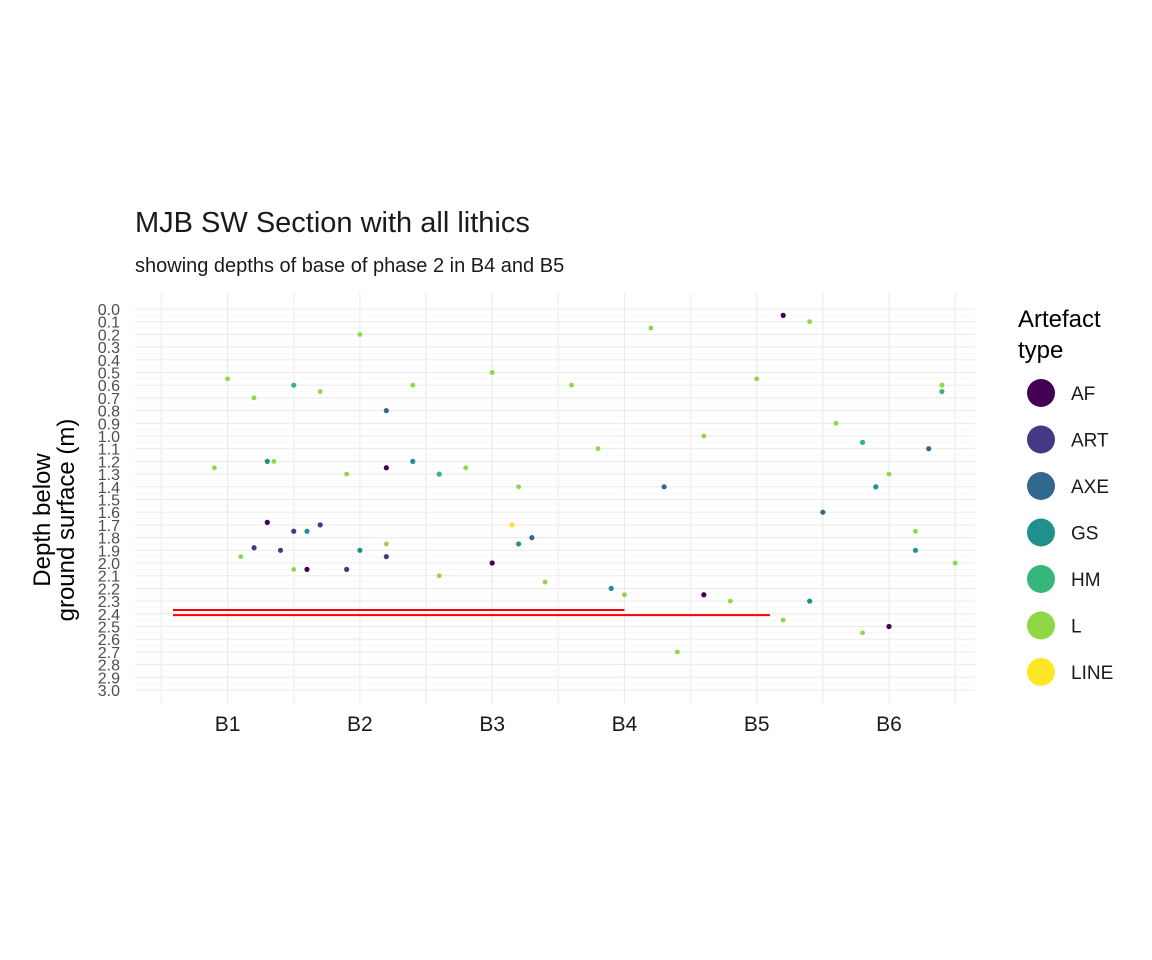 The height and width of the screenshot is (960, 1152). I want to click on y-tick-label: 2.3, so click(109, 602).